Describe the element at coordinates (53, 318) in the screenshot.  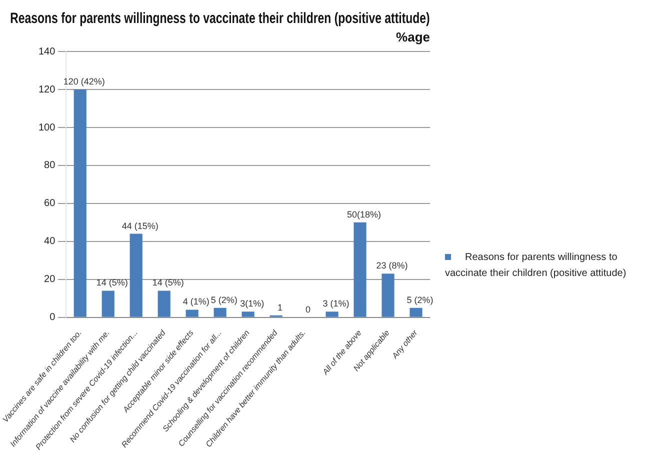
I see `y-tick-label: 0` at that location.